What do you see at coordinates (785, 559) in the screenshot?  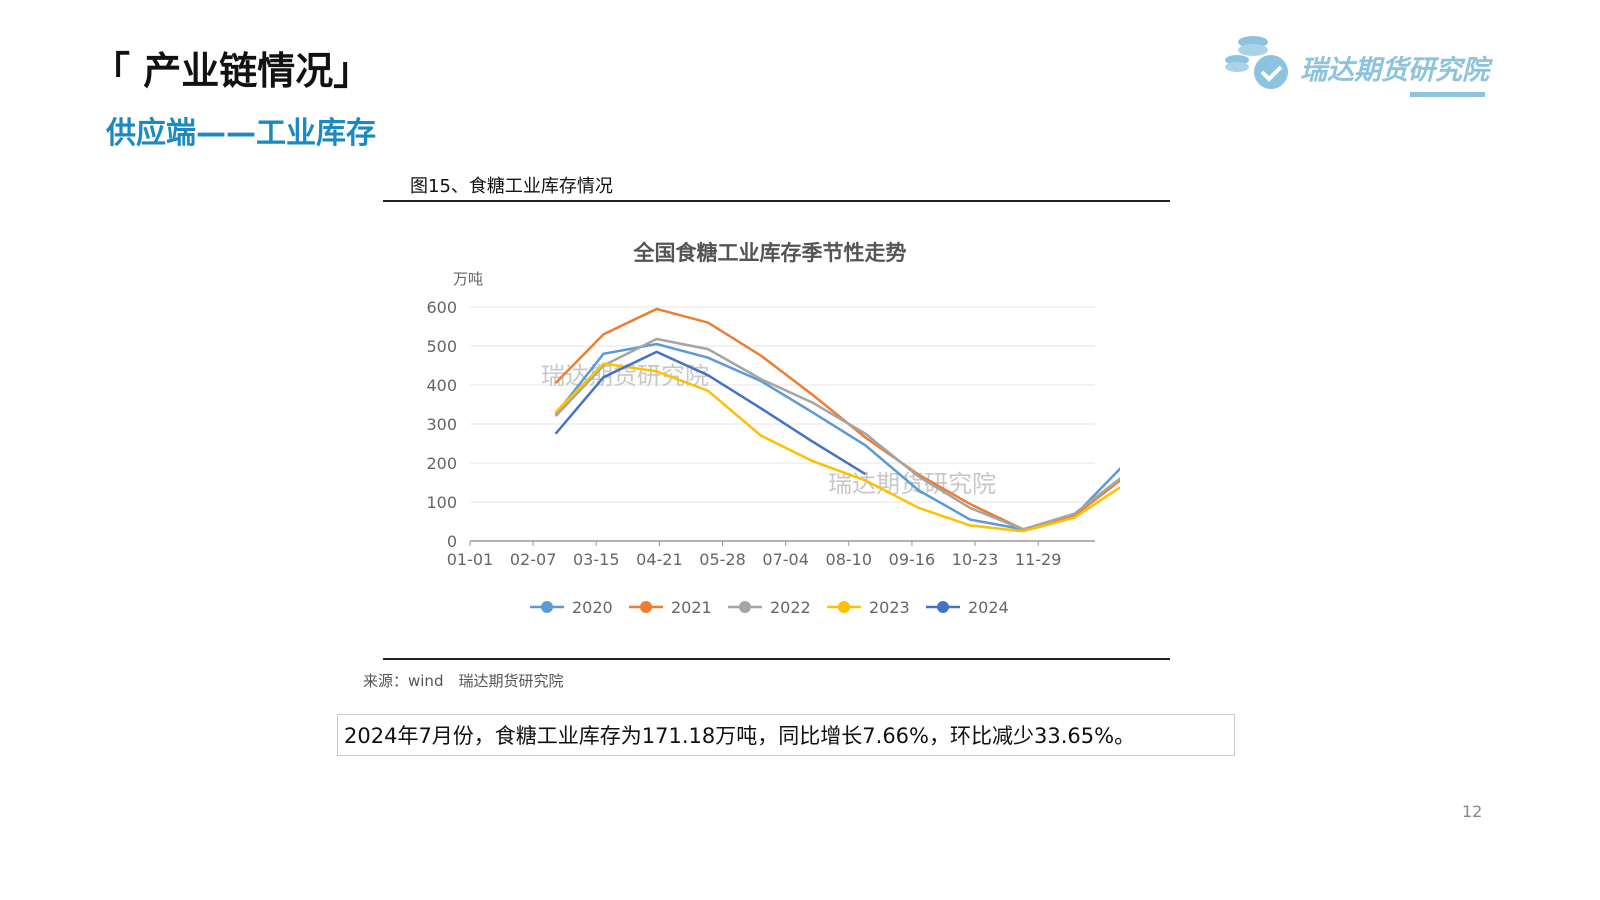 I see `x-tick-label: 07-04` at bounding box center [785, 559].